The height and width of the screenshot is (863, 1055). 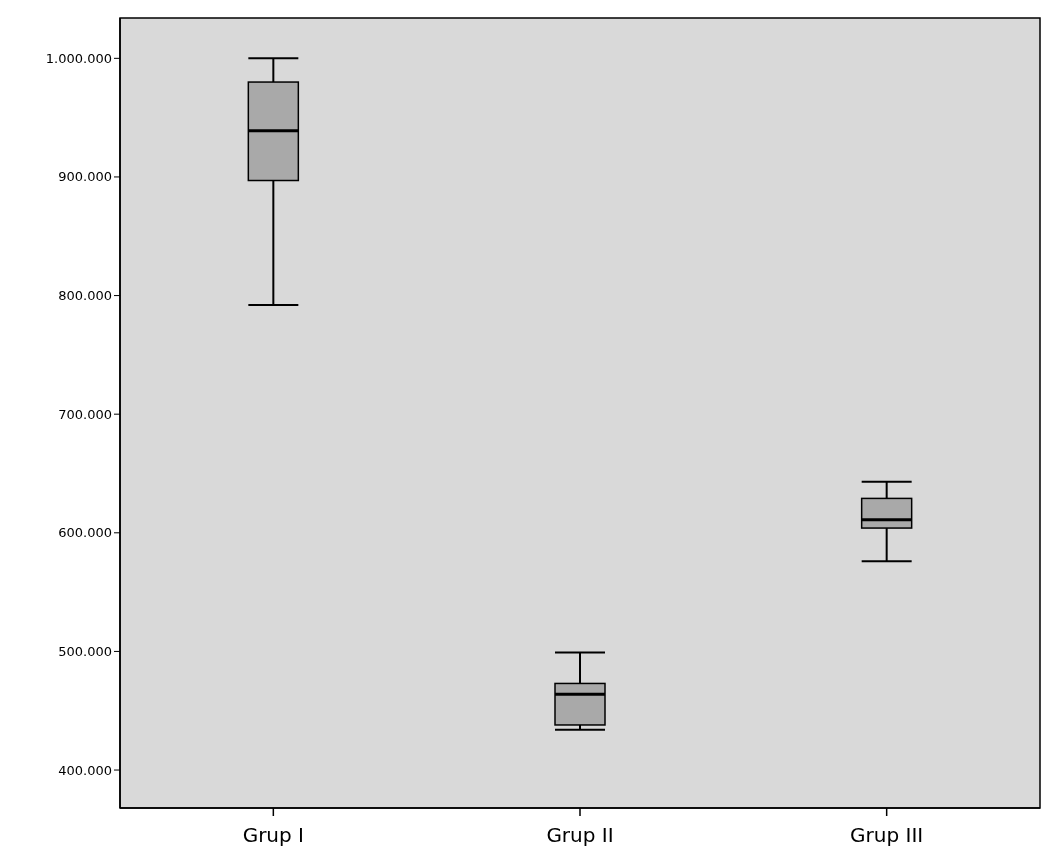 What do you see at coordinates (85, 533) in the screenshot?
I see `y-tick-label: 600.000` at bounding box center [85, 533].